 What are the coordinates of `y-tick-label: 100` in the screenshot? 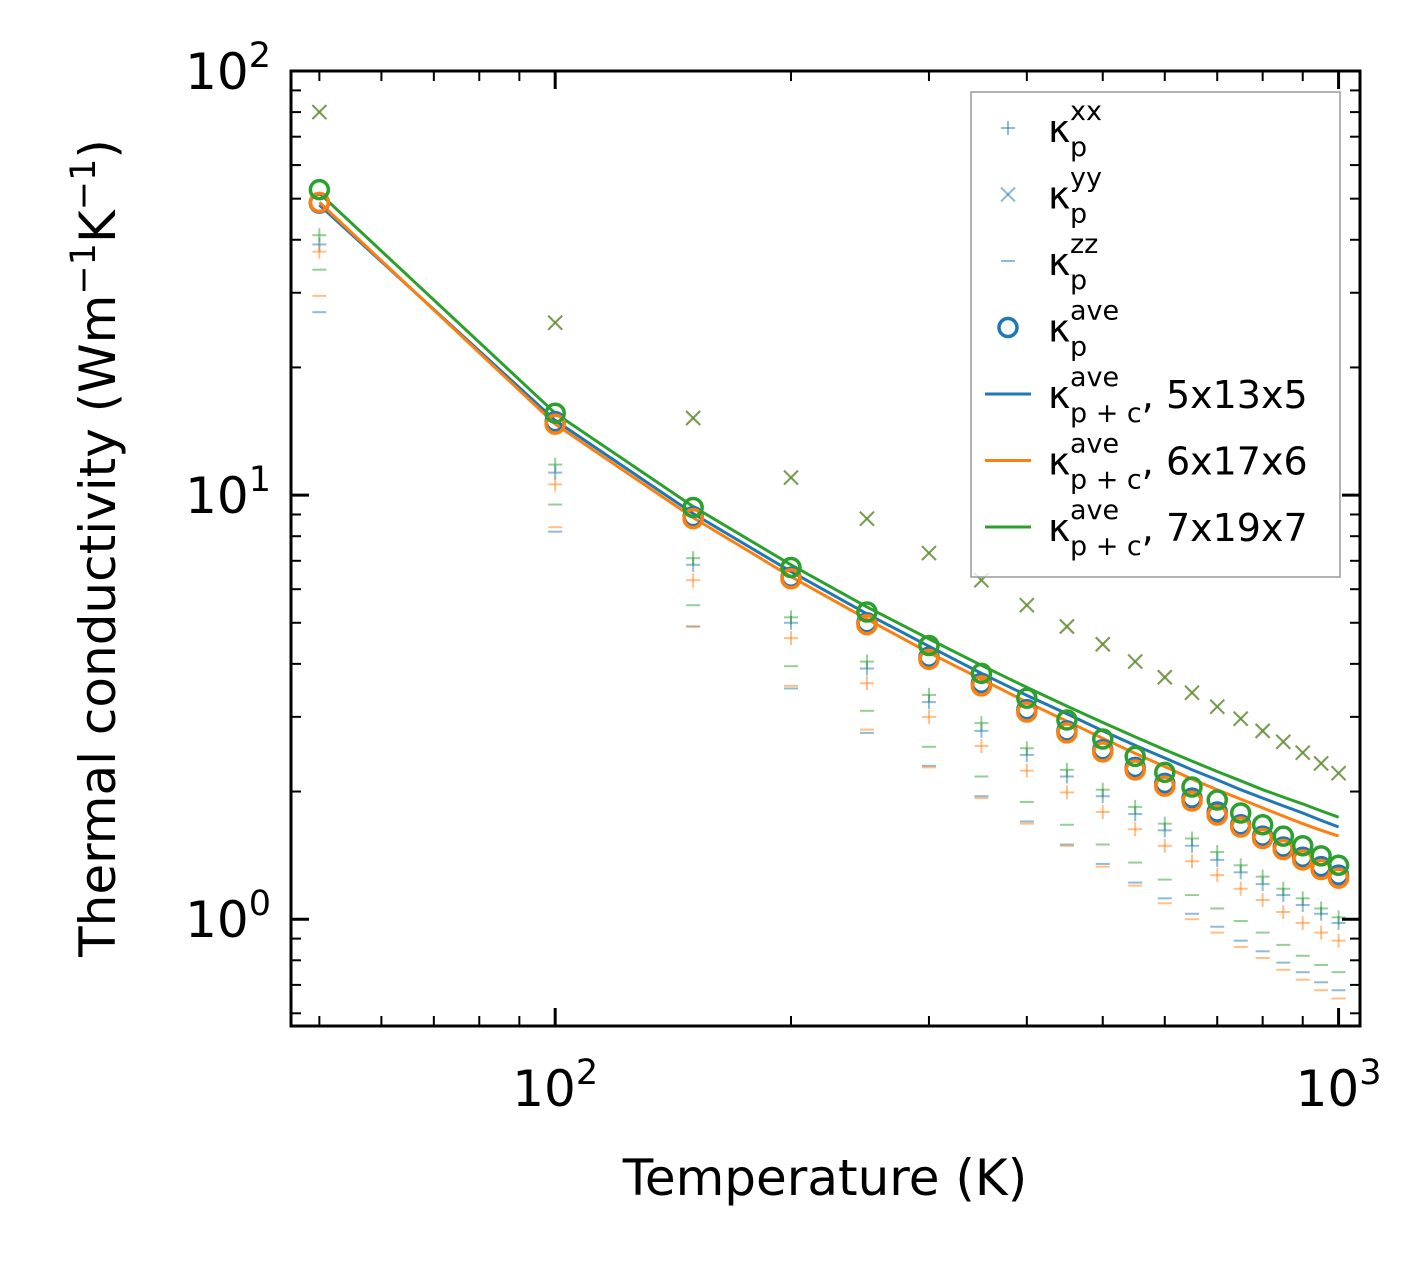 It's located at (228, 916).